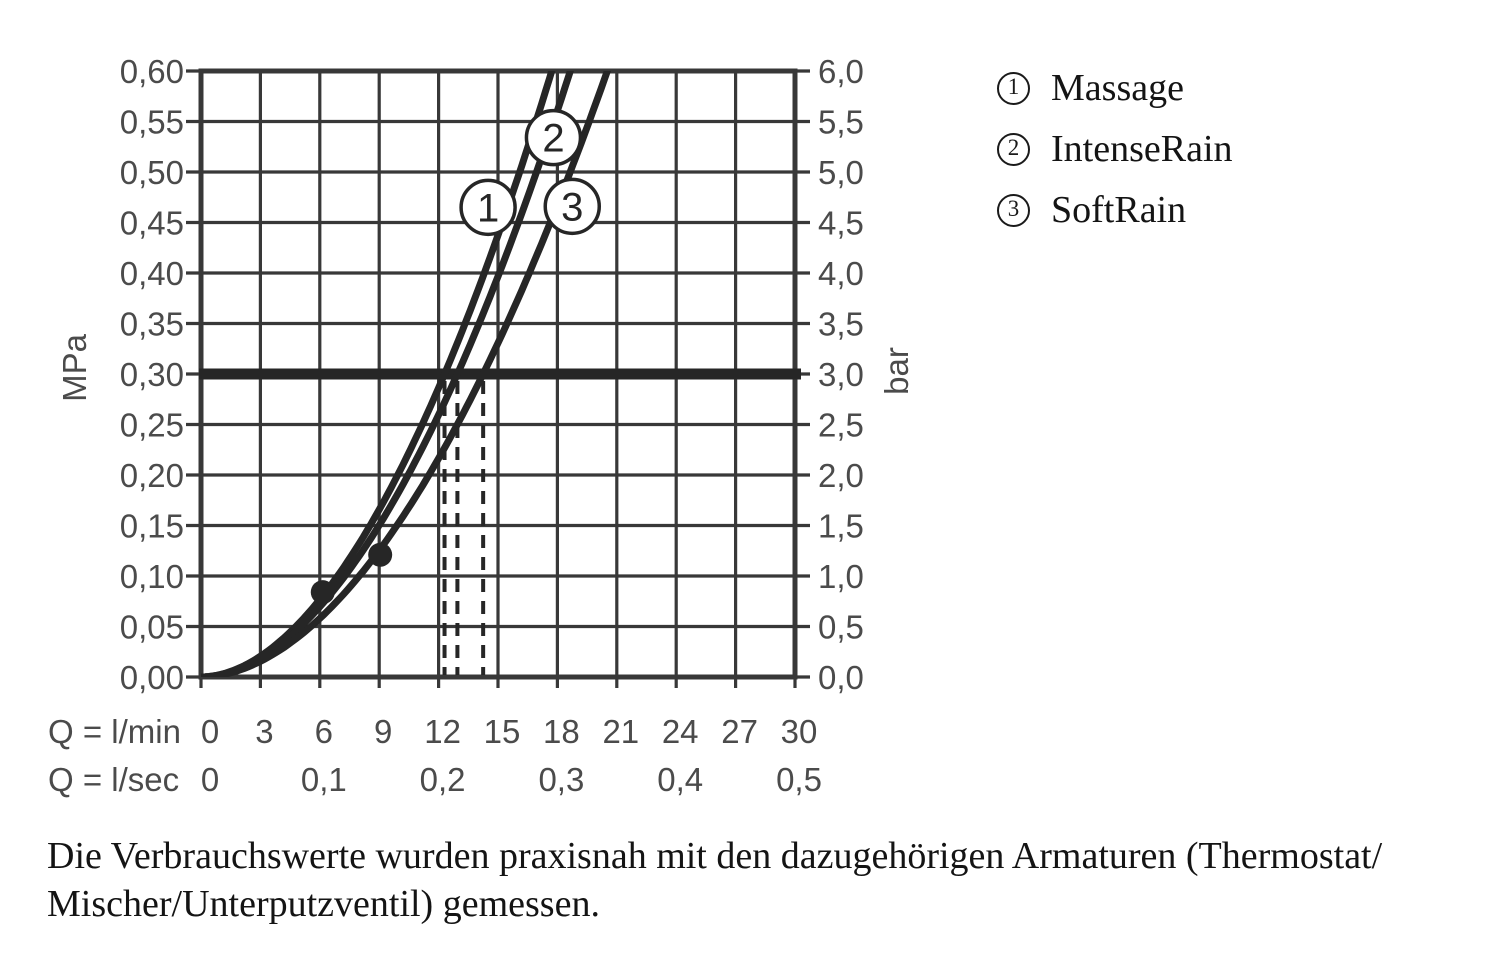 The image size is (1500, 956). I want to click on y-right-axis-unit: bar, so click(896, 371).